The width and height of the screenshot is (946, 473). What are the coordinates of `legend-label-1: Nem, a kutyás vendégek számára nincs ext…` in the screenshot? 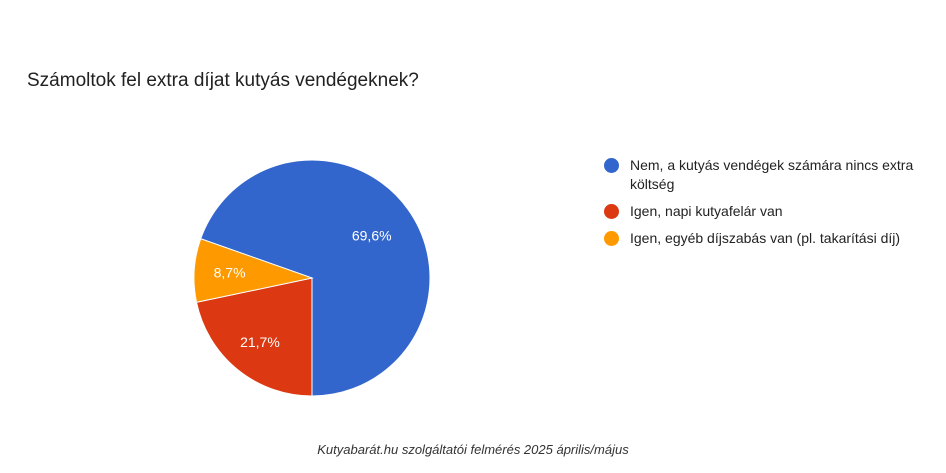 It's located at (772, 174).